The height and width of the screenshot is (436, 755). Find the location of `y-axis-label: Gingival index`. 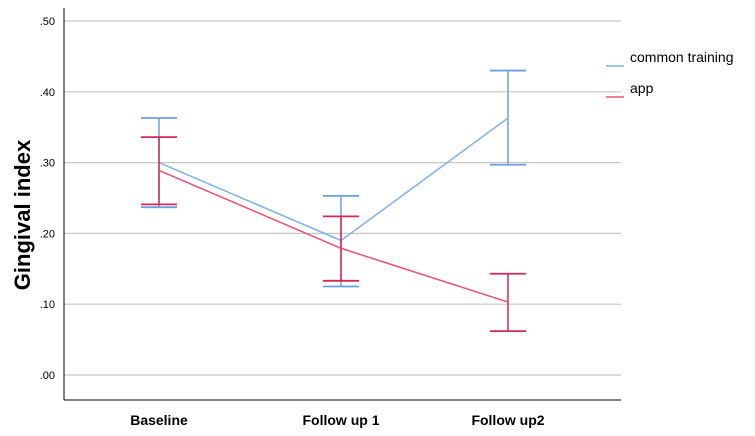

y-axis-label: Gingival index is located at coordinates (22, 214).